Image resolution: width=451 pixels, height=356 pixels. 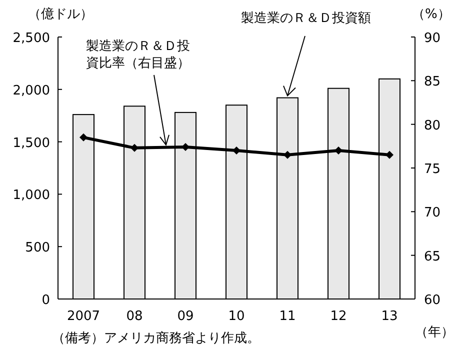 What do you see at coordinates (31, 143) in the screenshot?
I see `y-tick-label: 1,500` at bounding box center [31, 143].